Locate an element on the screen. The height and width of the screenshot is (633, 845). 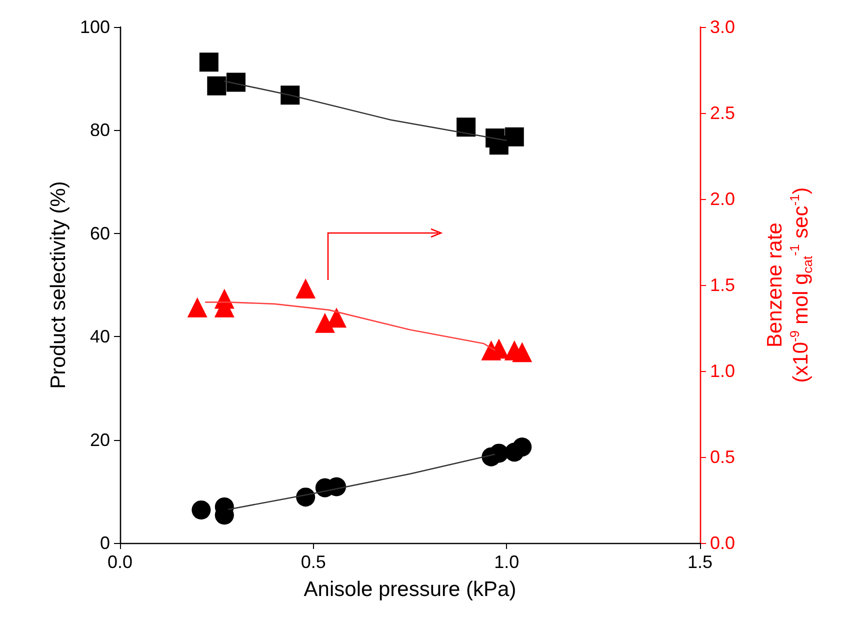
x-tick-label: 1.5 is located at coordinates (700, 562).